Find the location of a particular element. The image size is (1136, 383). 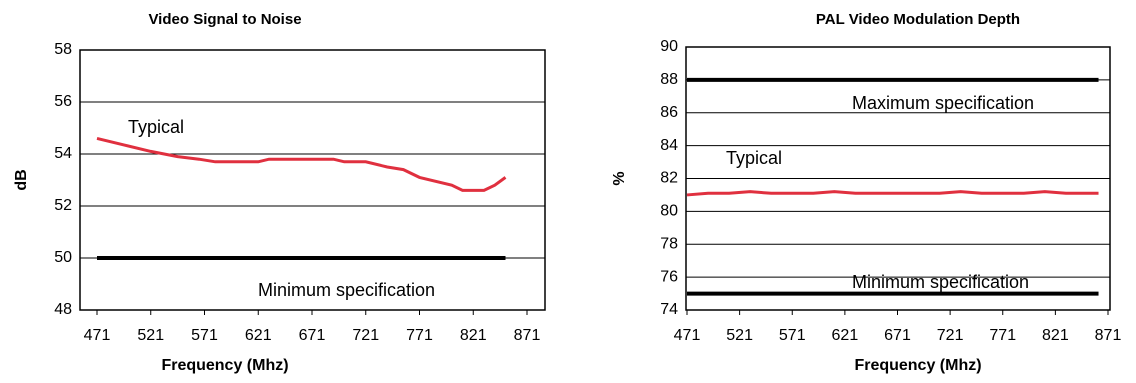

y-tick-label: 52 is located at coordinates (63, 205).